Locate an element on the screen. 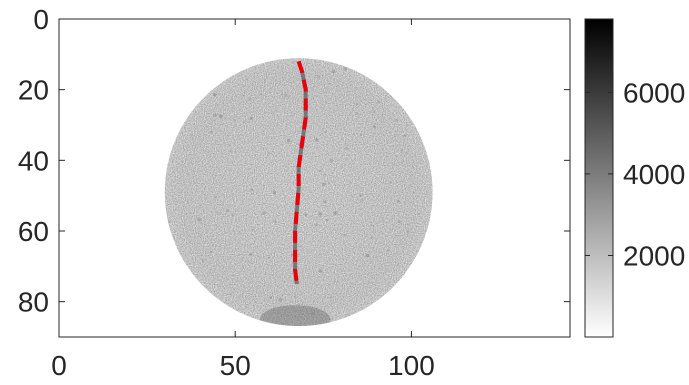 This screenshot has height=385, width=689. bottom-dark-region is located at coordinates (295, 316).